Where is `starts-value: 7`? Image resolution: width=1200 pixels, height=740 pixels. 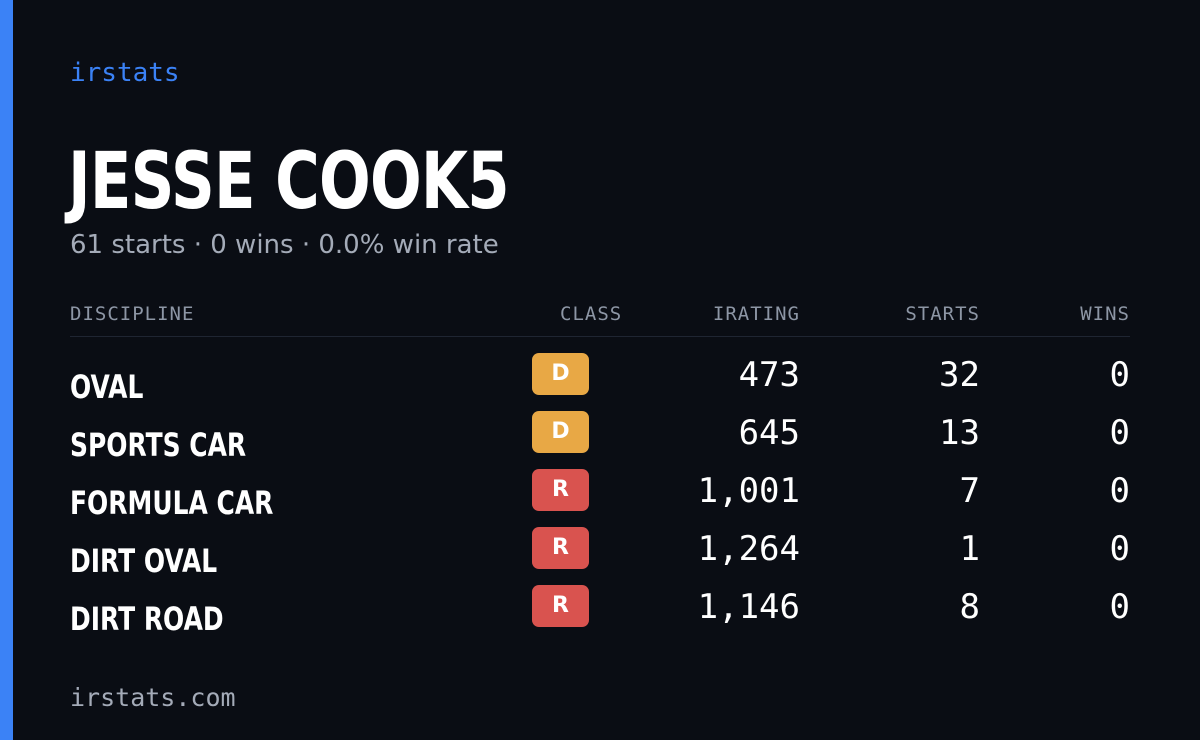 starts-value: 7 is located at coordinates (969, 491).